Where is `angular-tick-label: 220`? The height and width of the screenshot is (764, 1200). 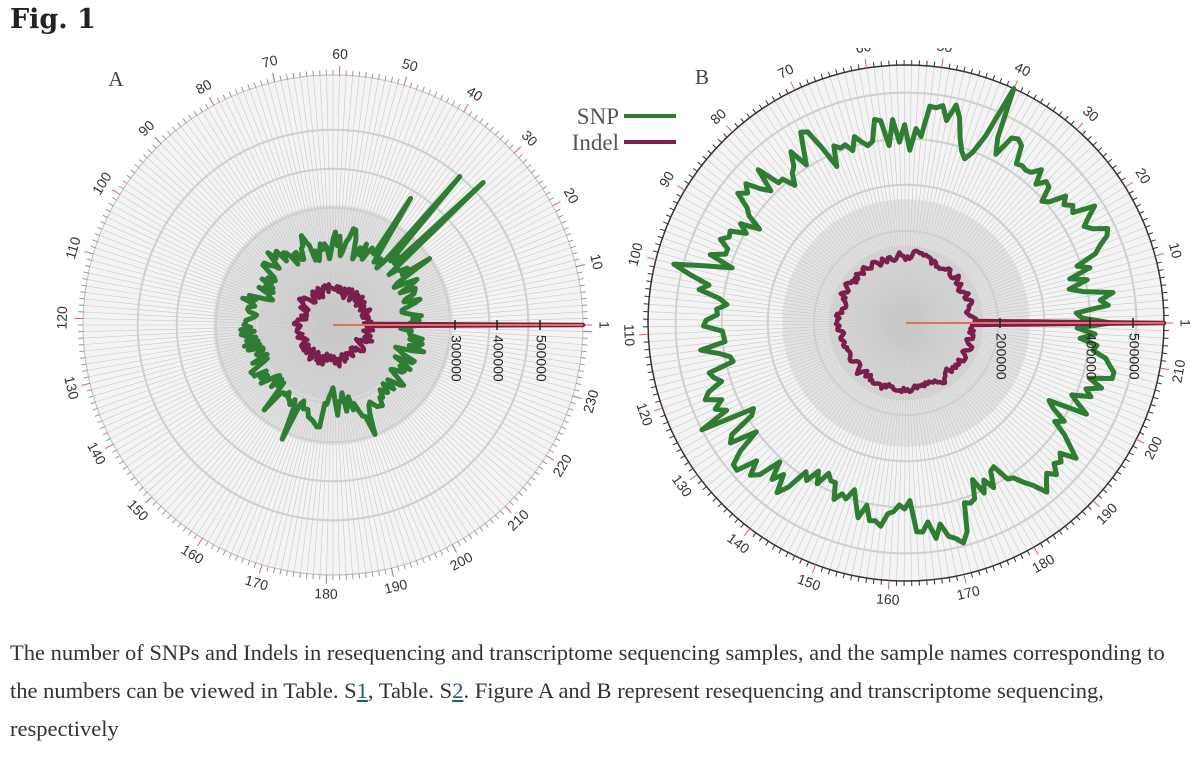 angular-tick-label: 220 is located at coordinates (562, 465).